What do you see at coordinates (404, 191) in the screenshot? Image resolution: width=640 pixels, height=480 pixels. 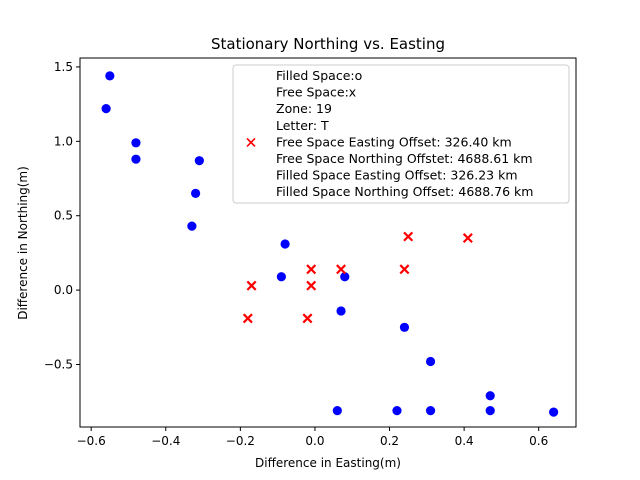 I see `legend-entry: Filled Space Northing Offset: 4688.76 km` at bounding box center [404, 191].